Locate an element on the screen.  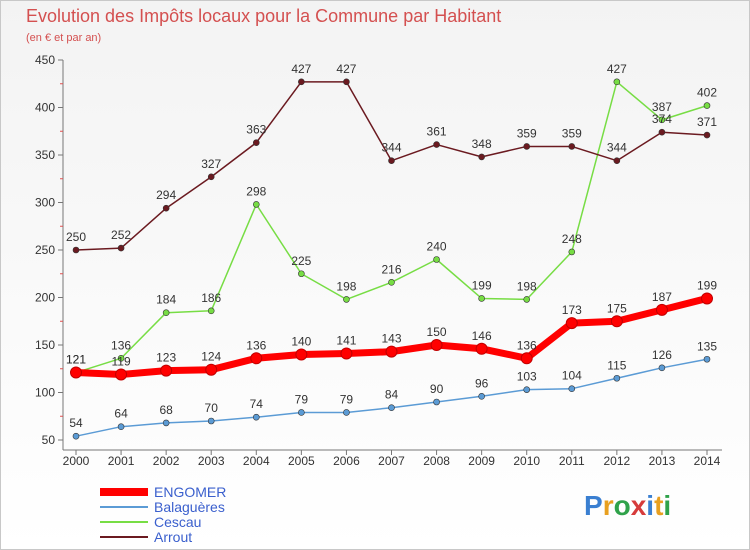
data-label: 175 is located at coordinates (617, 308).